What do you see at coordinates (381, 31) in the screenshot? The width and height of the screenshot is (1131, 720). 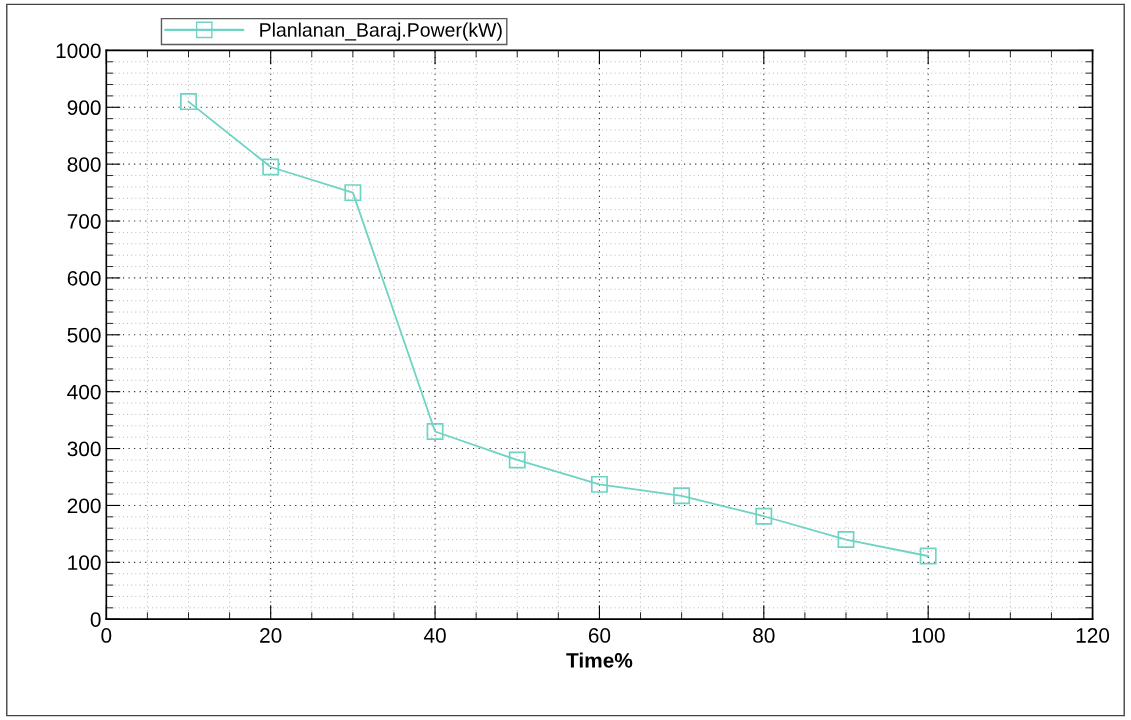 I see `legend-label: Planlanan_Baraj.Power(kW)` at bounding box center [381, 31].